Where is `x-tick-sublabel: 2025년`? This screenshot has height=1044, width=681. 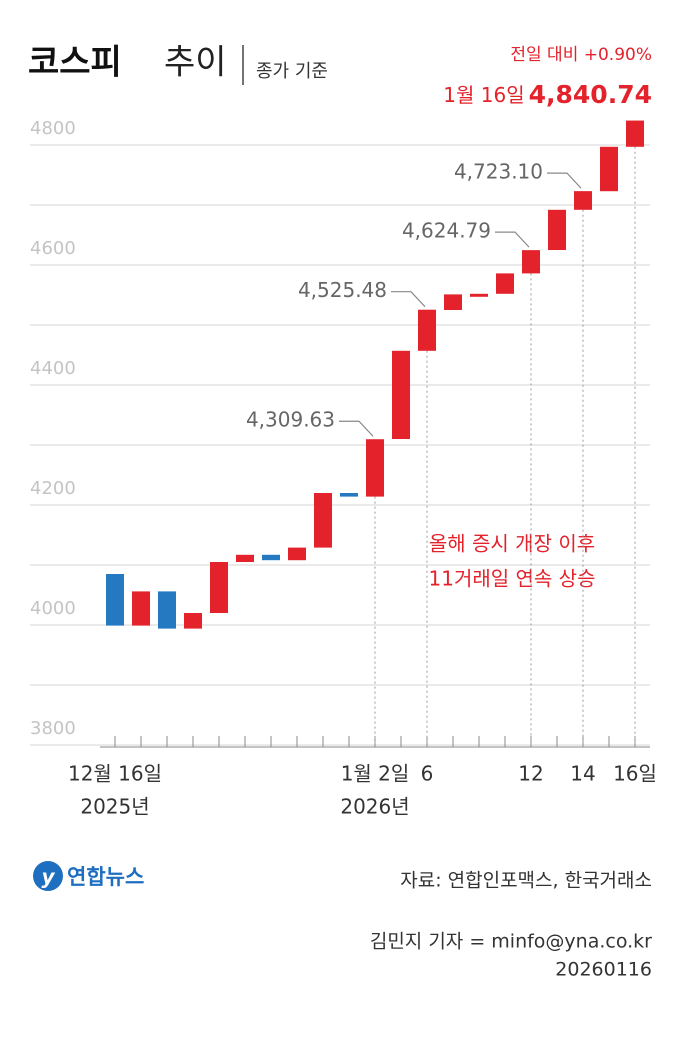 x-tick-sublabel: 2025년 is located at coordinates (114, 807).